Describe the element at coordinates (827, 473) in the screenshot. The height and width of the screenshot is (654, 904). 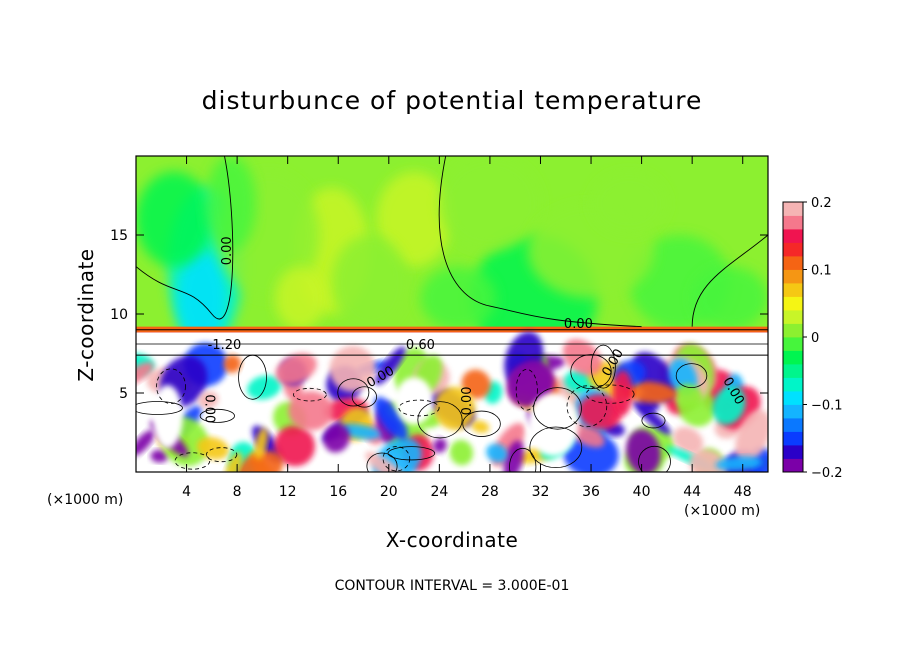
I see `colorbar-tick-label: −0.2` at that location.